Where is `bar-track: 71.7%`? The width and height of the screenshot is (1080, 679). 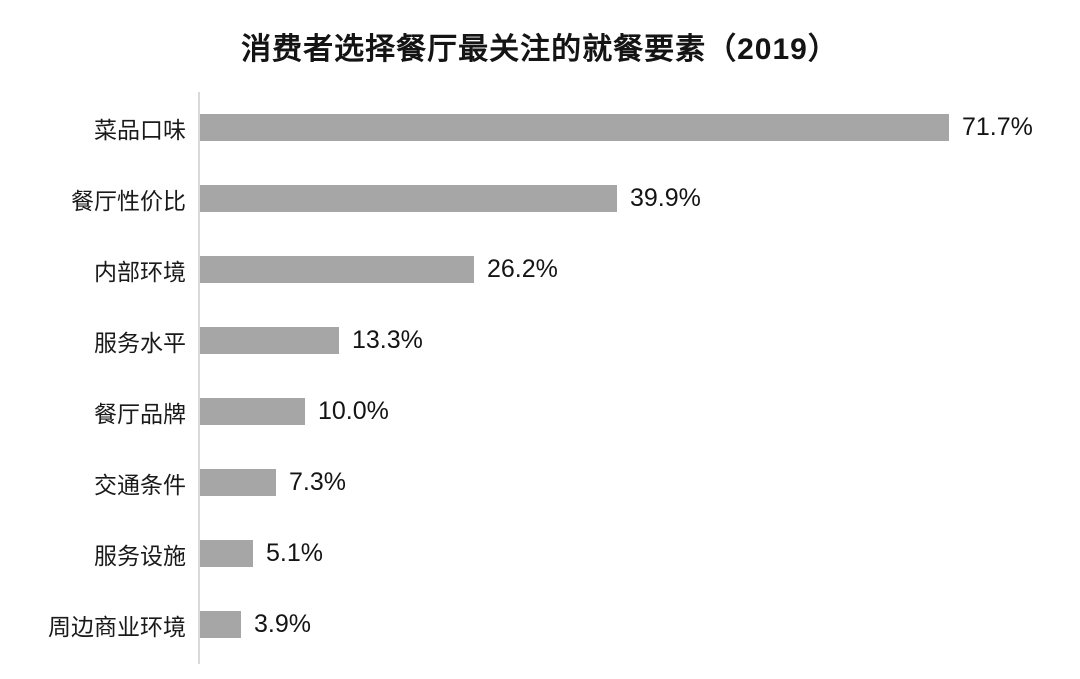
bar-track: 71.7% is located at coordinates (640, 127).